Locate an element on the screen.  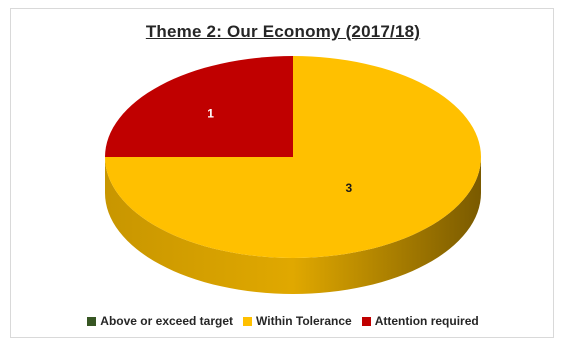
data-label-within-tolerance: 3 is located at coordinates (348, 188).